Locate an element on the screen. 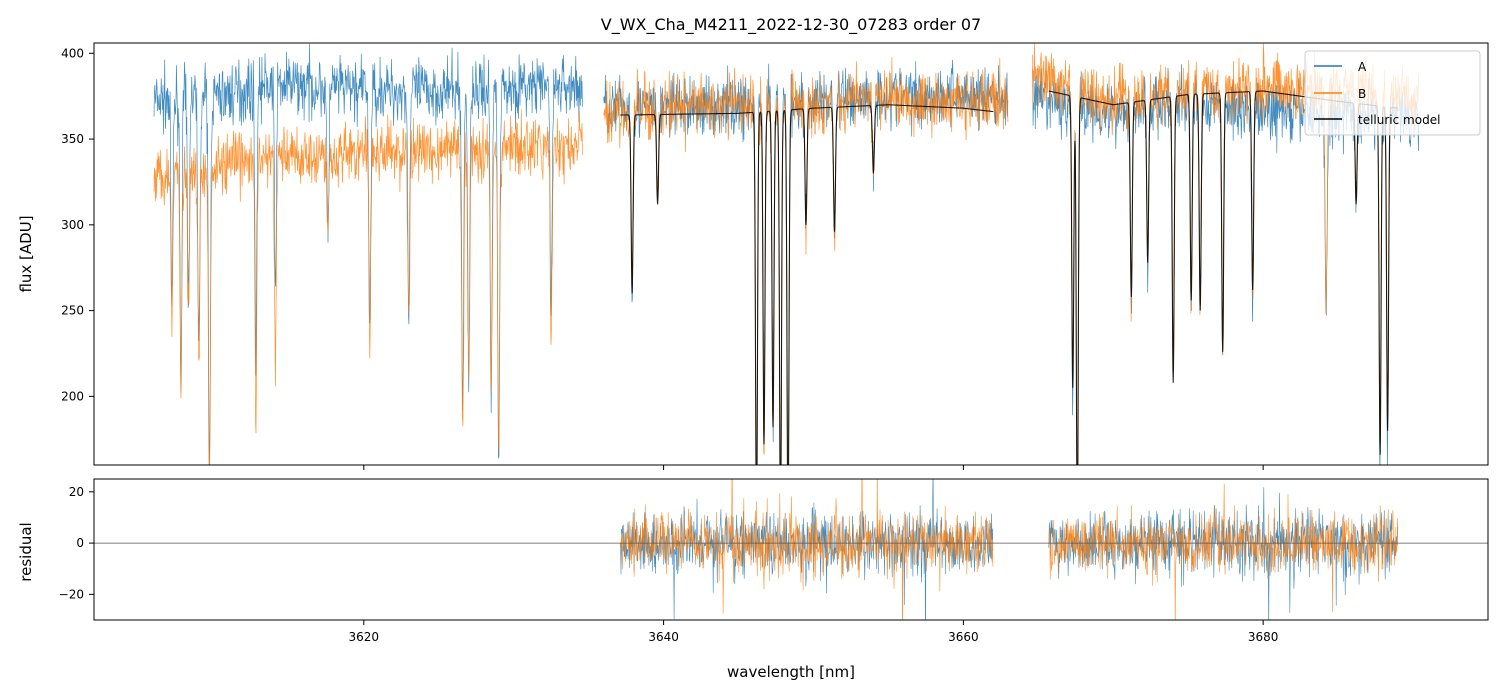 This screenshot has width=1502, height=696. legend: A B telluric model is located at coordinates (1392, 93).